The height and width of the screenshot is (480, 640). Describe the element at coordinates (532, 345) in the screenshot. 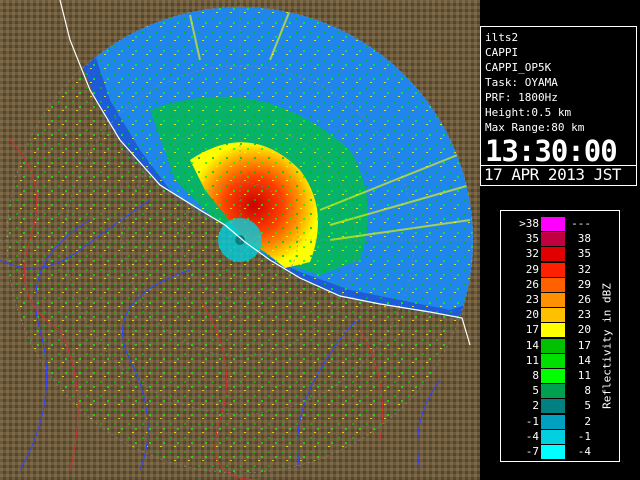

I see `legend-low-value: 14` at that location.